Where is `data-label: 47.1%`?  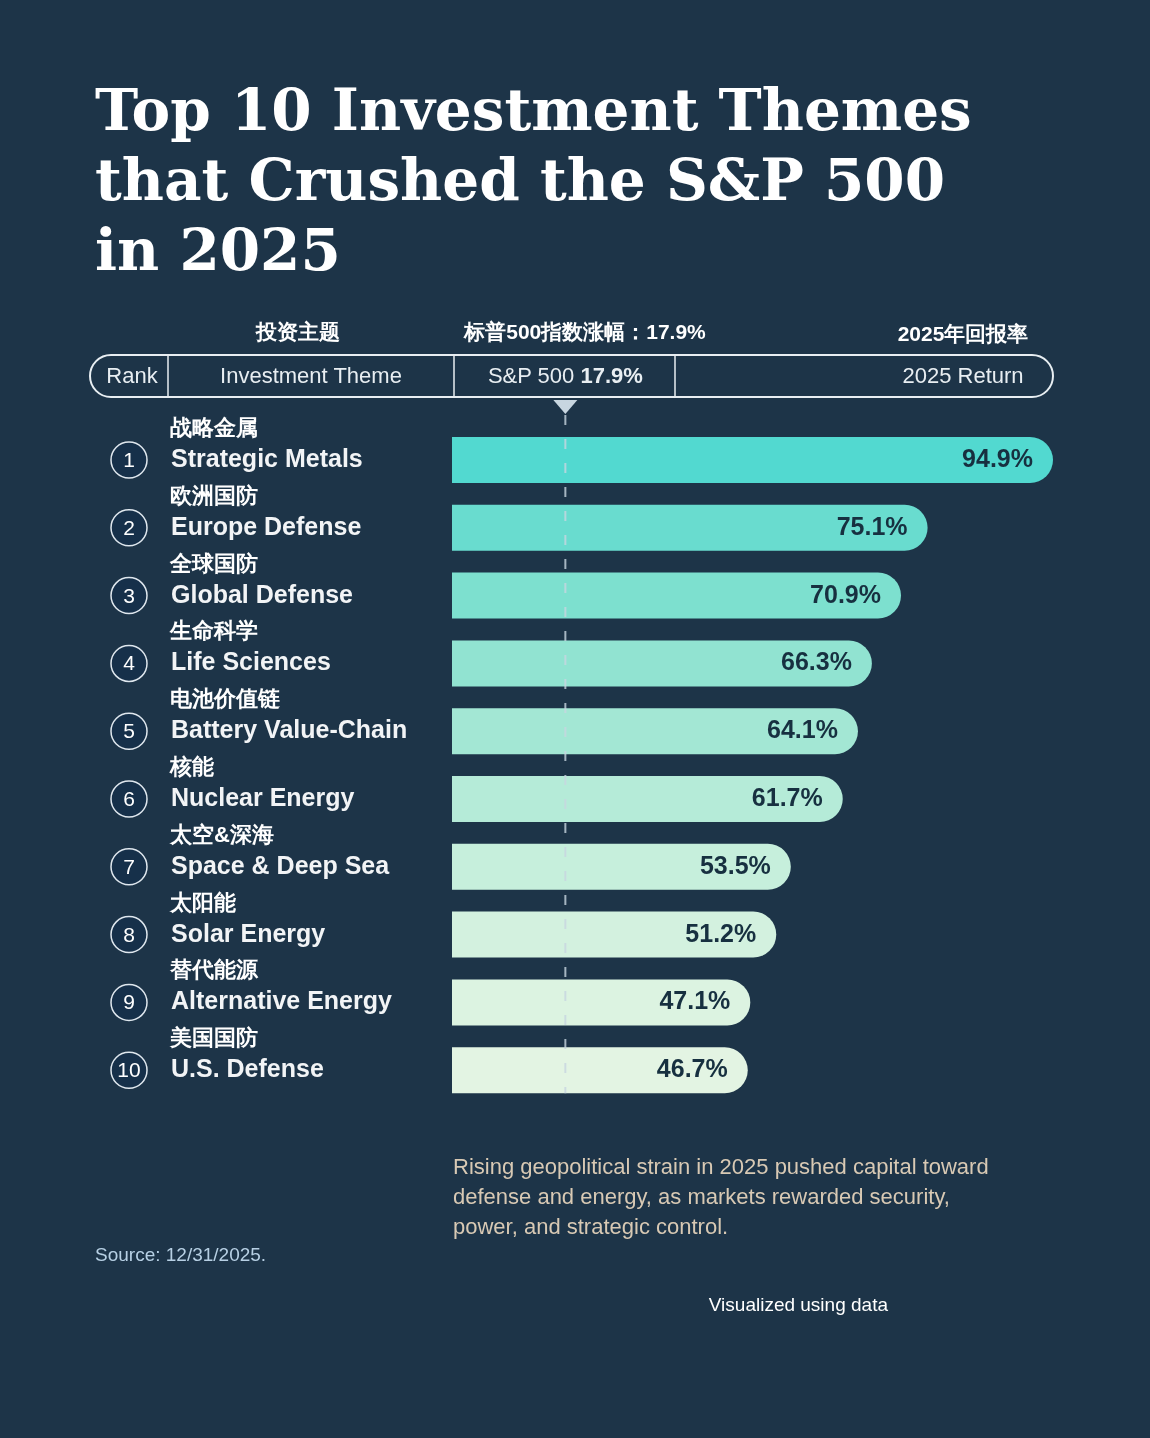 data-label: 47.1% is located at coordinates (695, 1000).